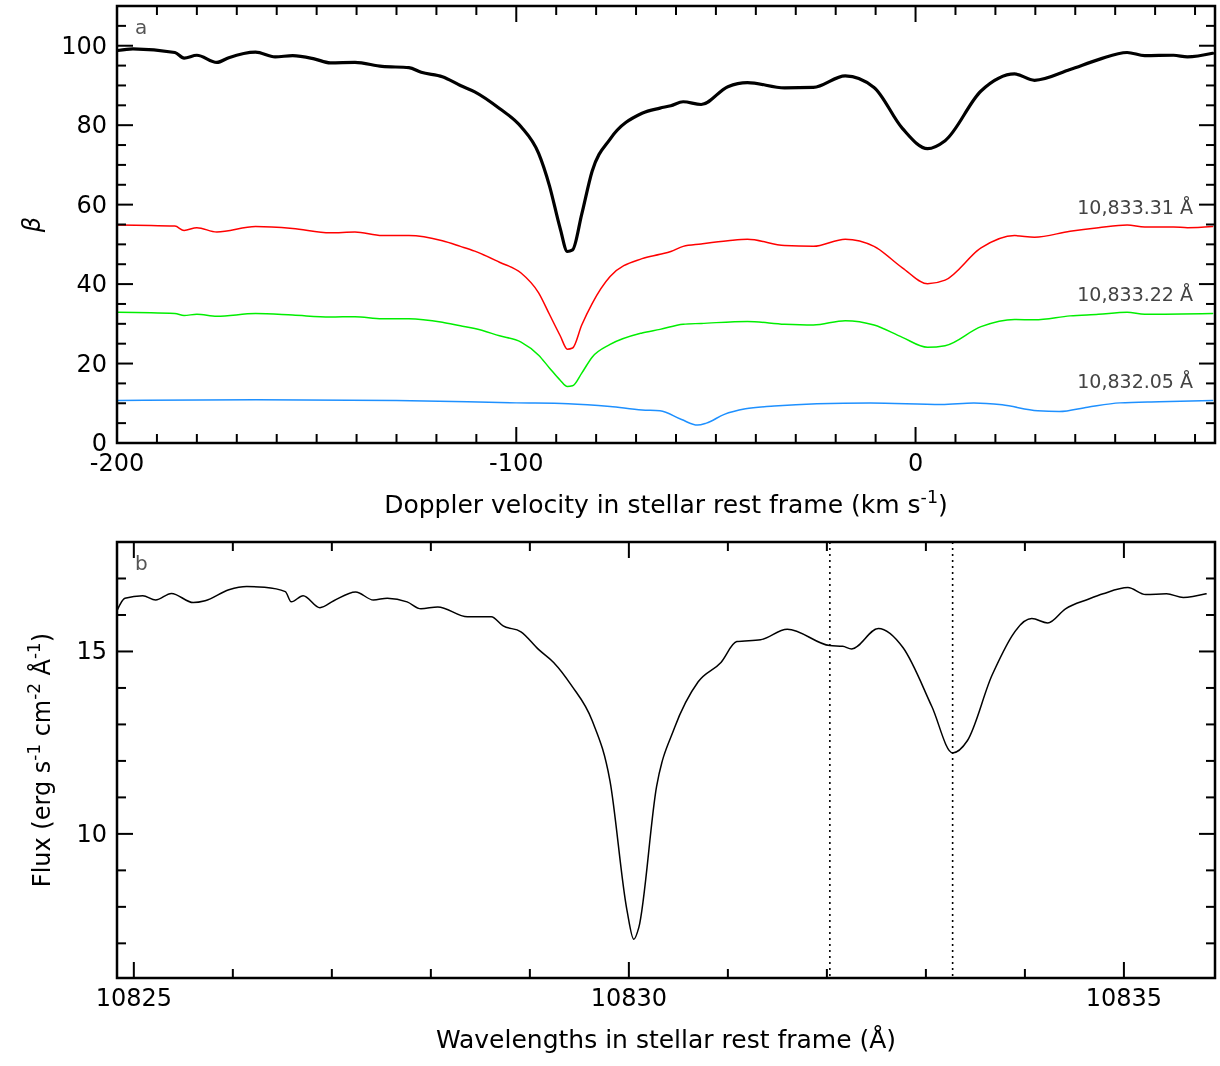 Image resolution: width=1220 pixels, height=1066 pixels. What do you see at coordinates (1135, 294) in the screenshot?
I see `series-label: 10,833.22 Å` at bounding box center [1135, 294].